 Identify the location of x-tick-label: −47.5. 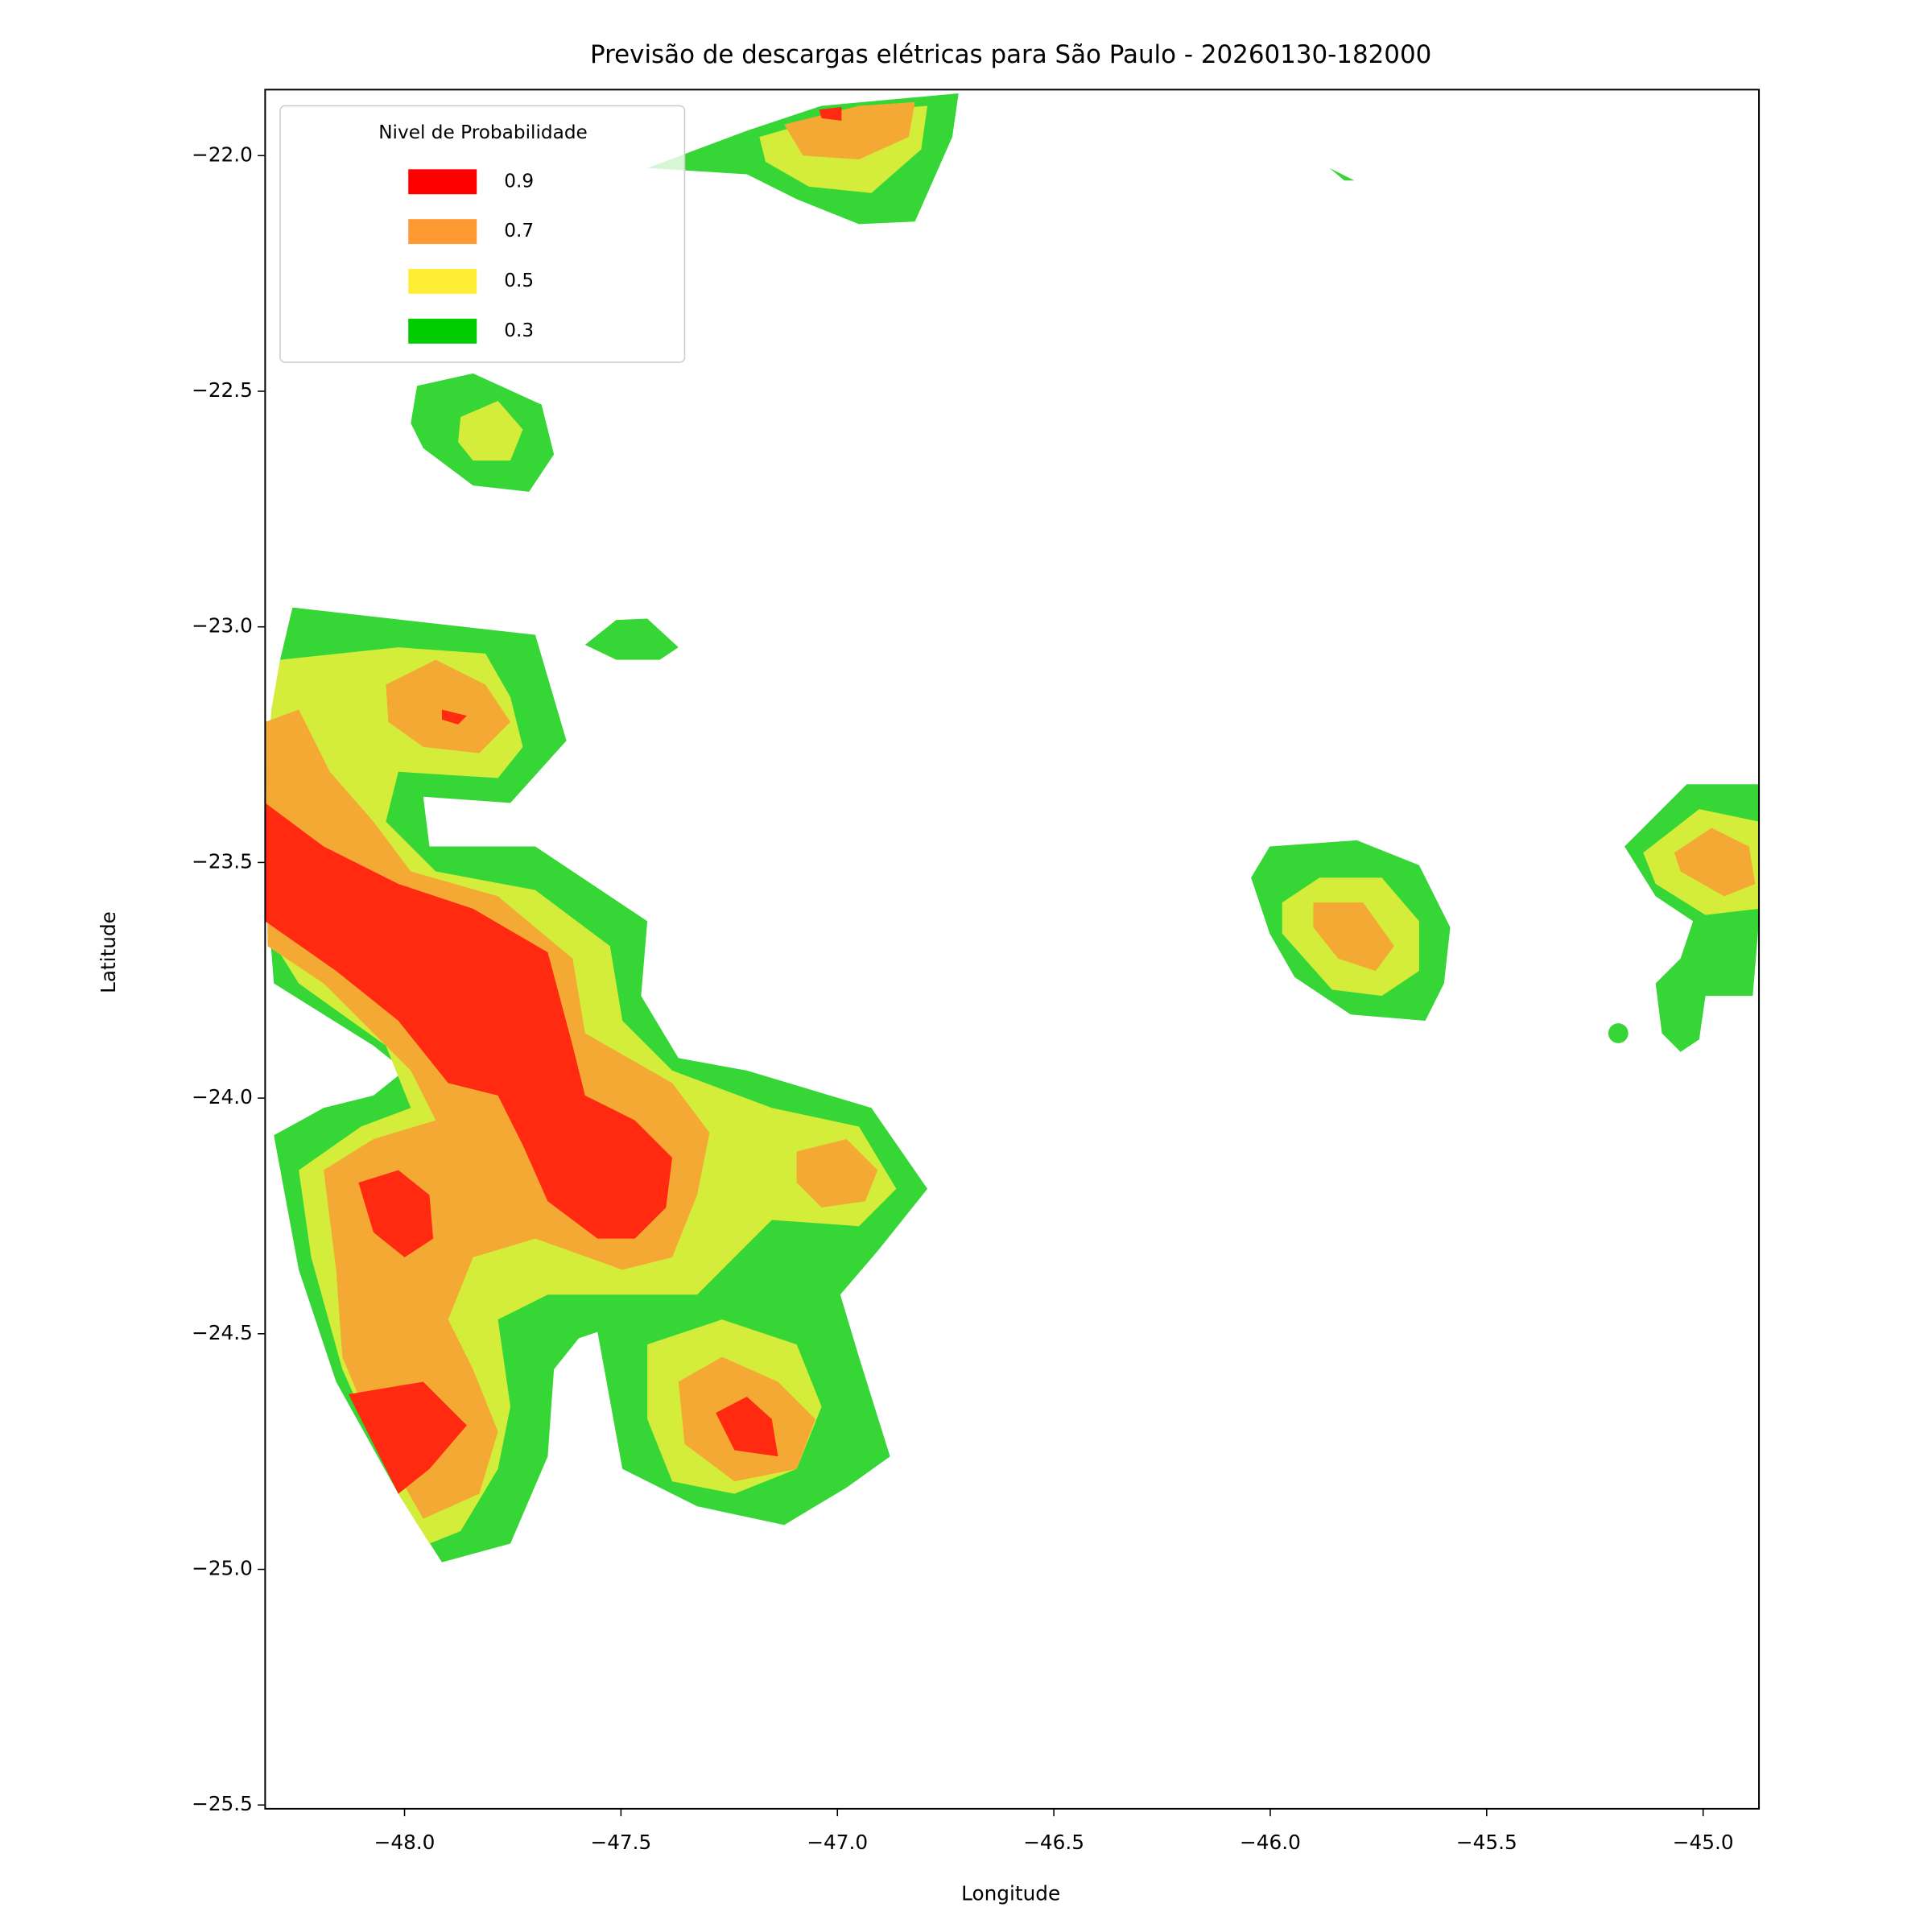
(620, 1842).